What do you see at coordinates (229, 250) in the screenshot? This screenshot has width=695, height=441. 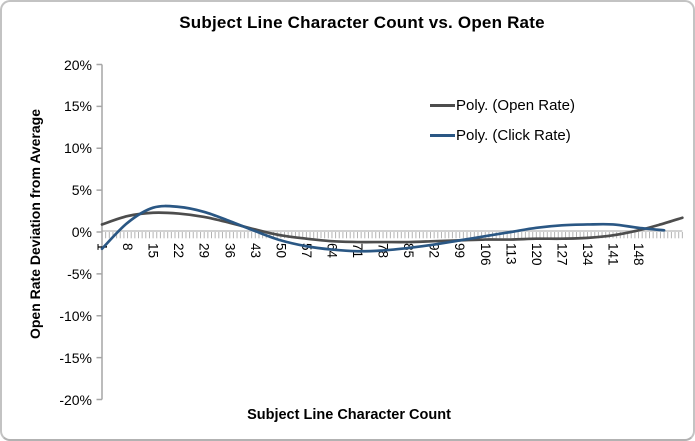 I see `x-tick-label: 36` at bounding box center [229, 250].